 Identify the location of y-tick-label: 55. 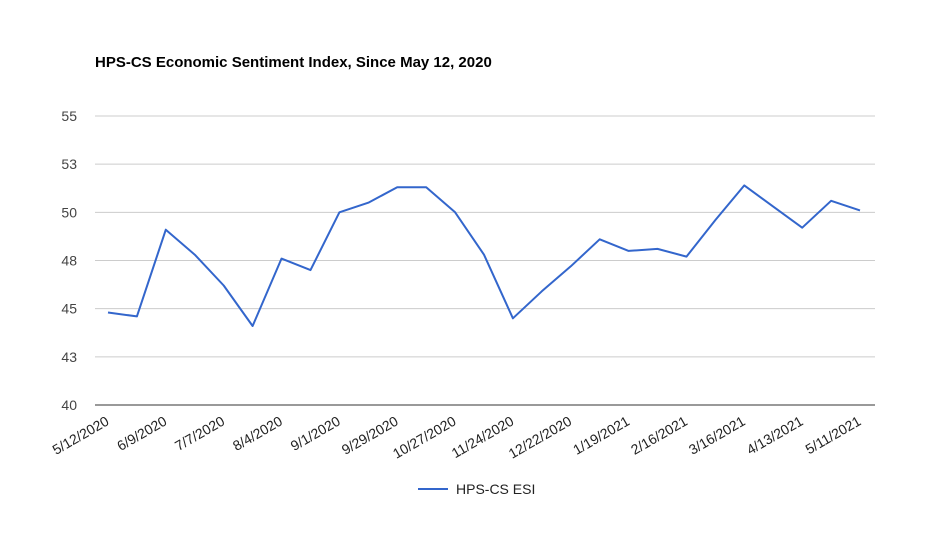
(69, 116).